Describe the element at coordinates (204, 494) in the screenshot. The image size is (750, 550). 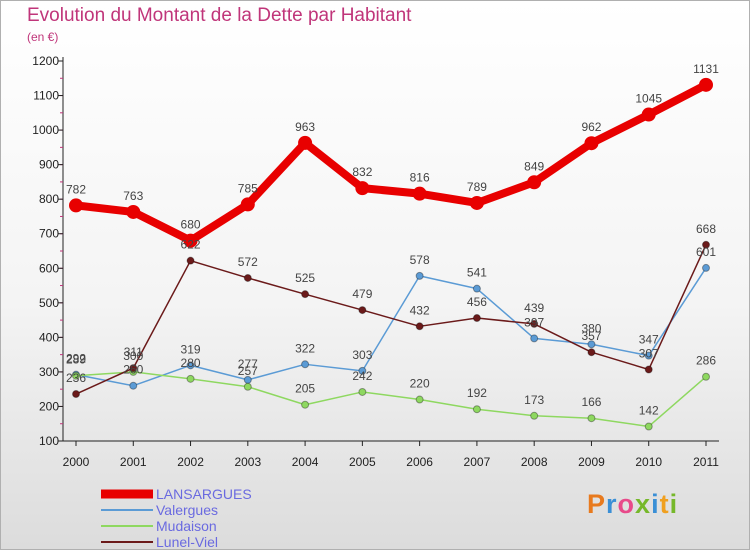
I see `legend-label: LANSARGUES` at that location.